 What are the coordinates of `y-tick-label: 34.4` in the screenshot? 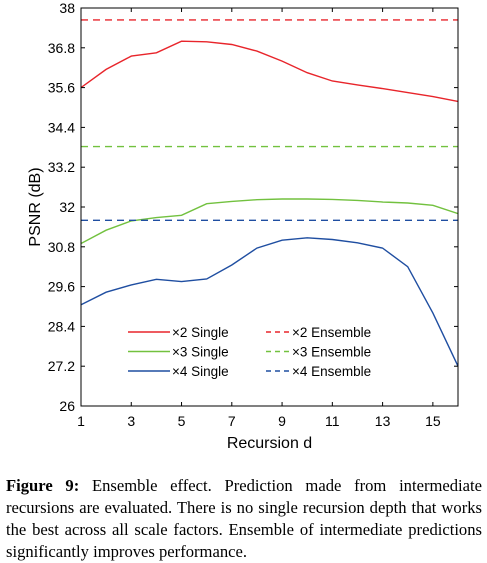 It's located at (61, 127).